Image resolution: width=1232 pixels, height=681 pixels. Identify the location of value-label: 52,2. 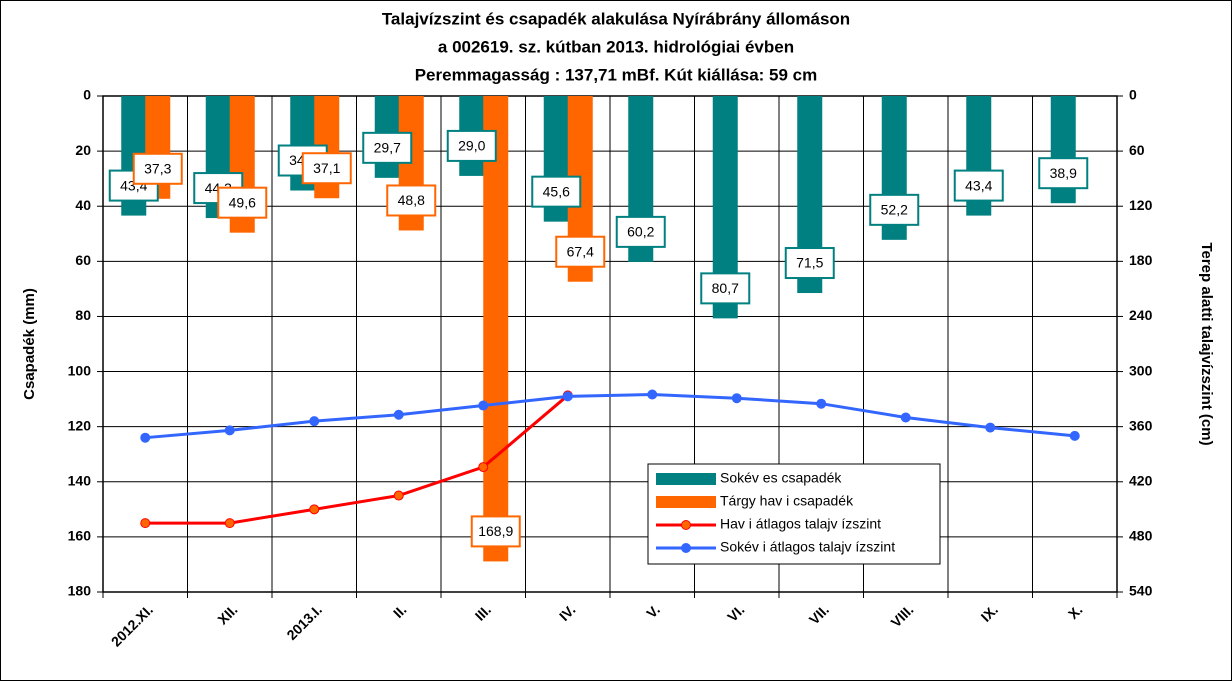
(894, 210).